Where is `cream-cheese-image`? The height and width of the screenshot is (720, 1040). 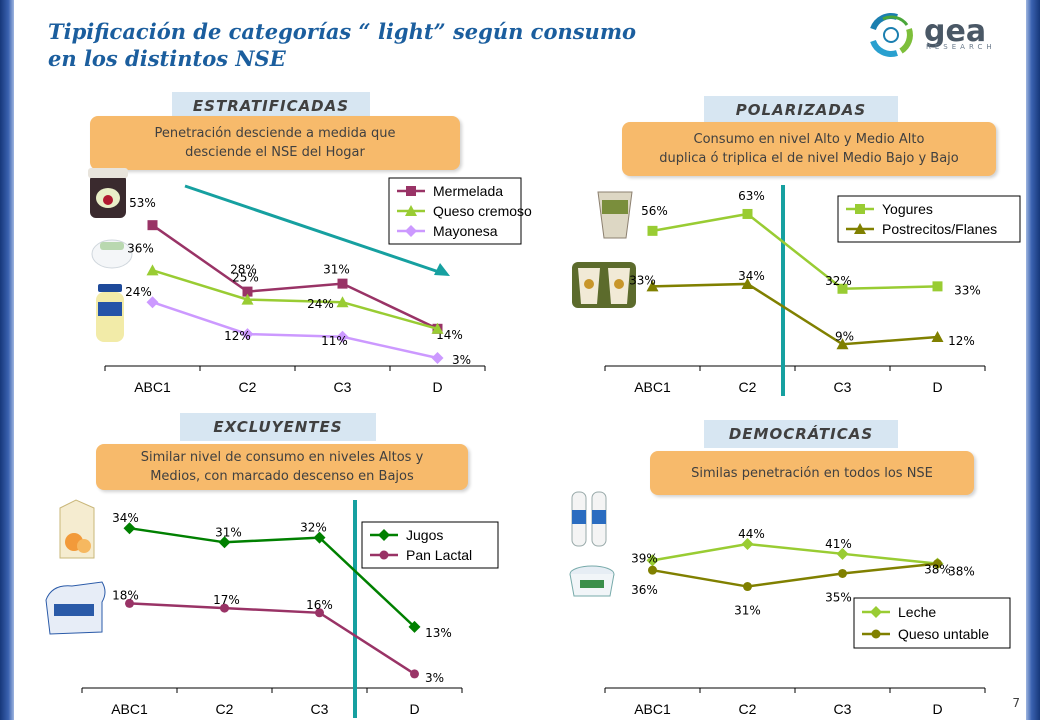
cream-cheese-image is located at coordinates (112, 254).